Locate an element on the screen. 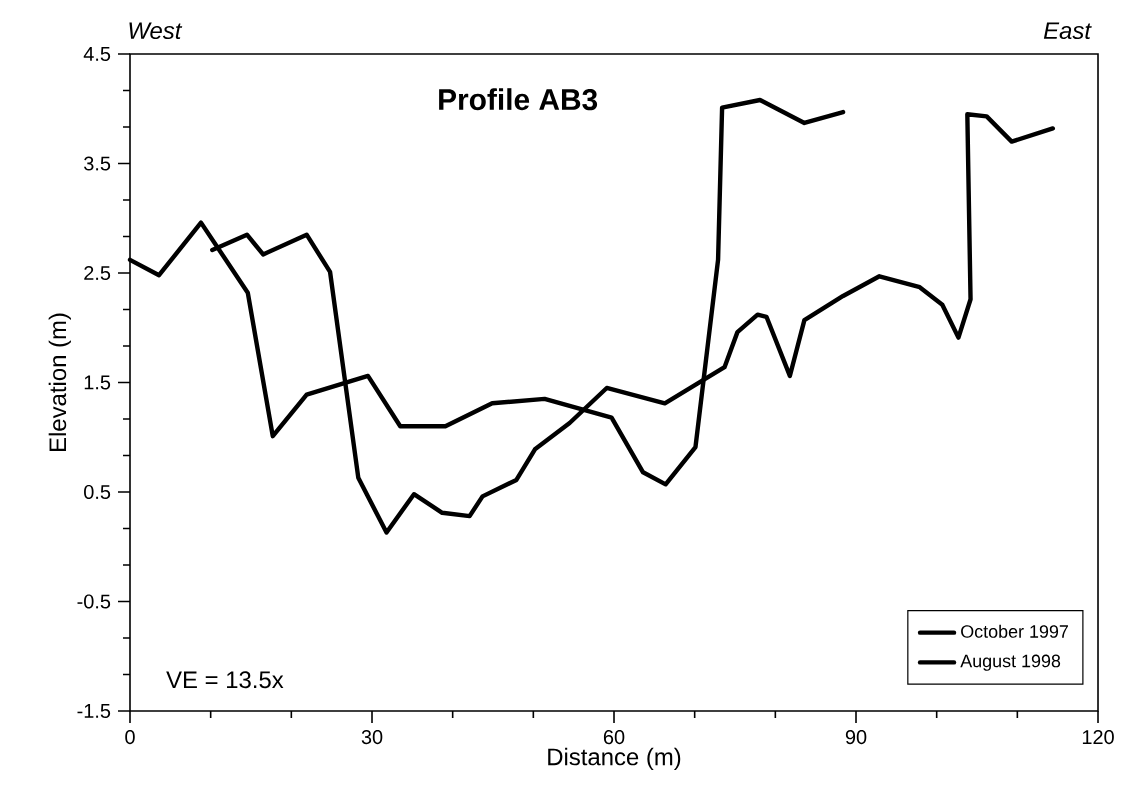  text: West is located at coordinates (156, 31).